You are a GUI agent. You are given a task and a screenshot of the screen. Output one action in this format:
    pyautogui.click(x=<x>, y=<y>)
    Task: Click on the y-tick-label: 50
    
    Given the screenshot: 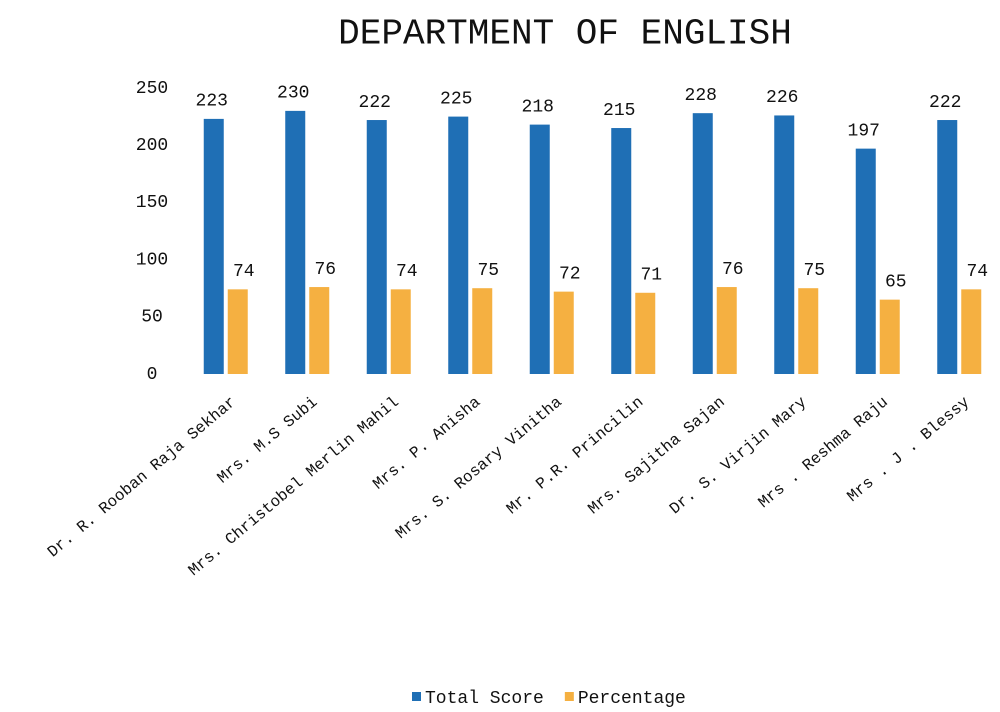 What is the action you would take?
    pyautogui.click(x=152, y=318)
    